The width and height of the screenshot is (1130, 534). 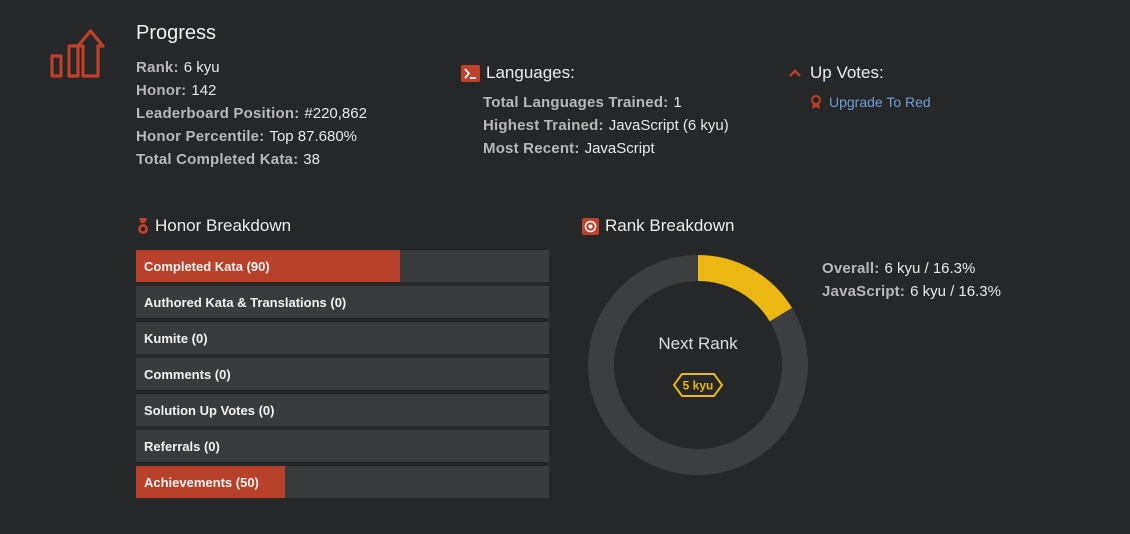 I want to click on stat-leaderboard: Leaderboard Position: #220,862, so click(x=251, y=113).